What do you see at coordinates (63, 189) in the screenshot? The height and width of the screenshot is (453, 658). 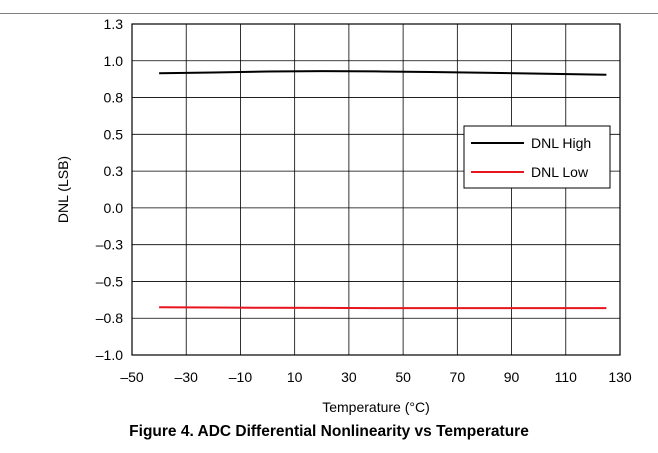 I see `y-axis-label: DNL (LSB)` at bounding box center [63, 189].